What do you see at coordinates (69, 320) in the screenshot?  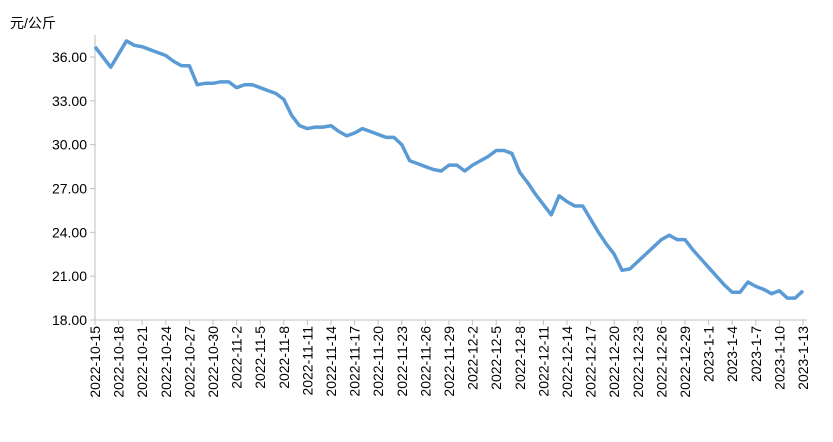 I see `y-tick-label: 18.00` at bounding box center [69, 320].